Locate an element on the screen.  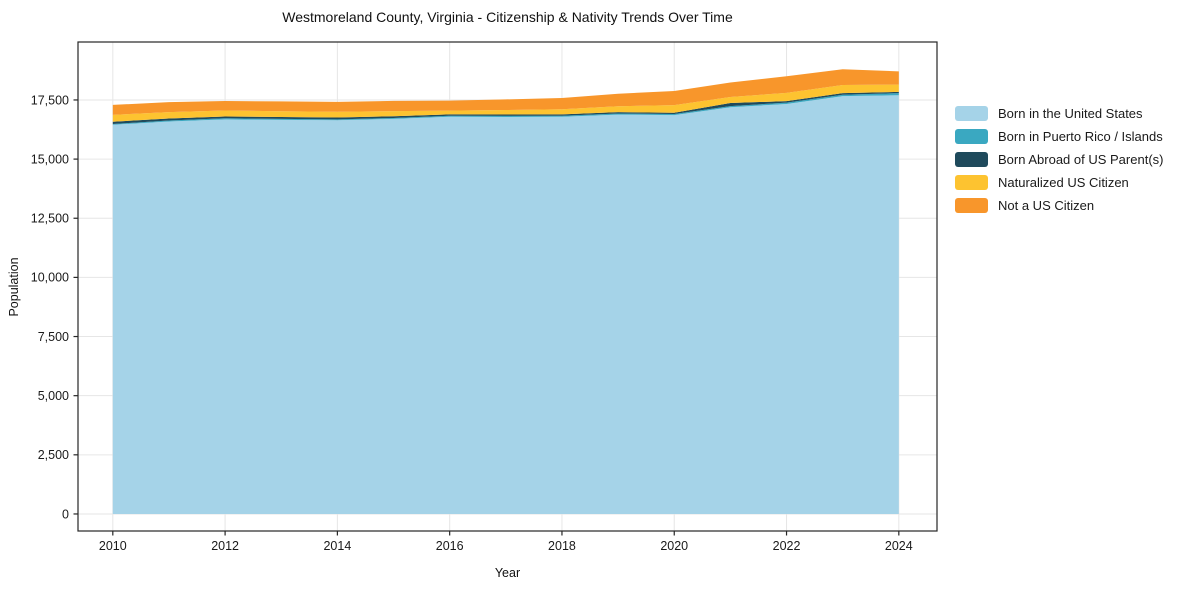
x-tick-label: 2010 is located at coordinates (113, 546).